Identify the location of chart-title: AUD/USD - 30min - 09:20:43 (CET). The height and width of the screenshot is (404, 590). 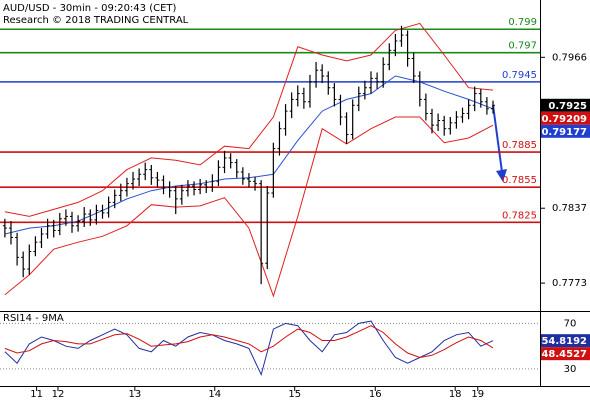
(90, 8).